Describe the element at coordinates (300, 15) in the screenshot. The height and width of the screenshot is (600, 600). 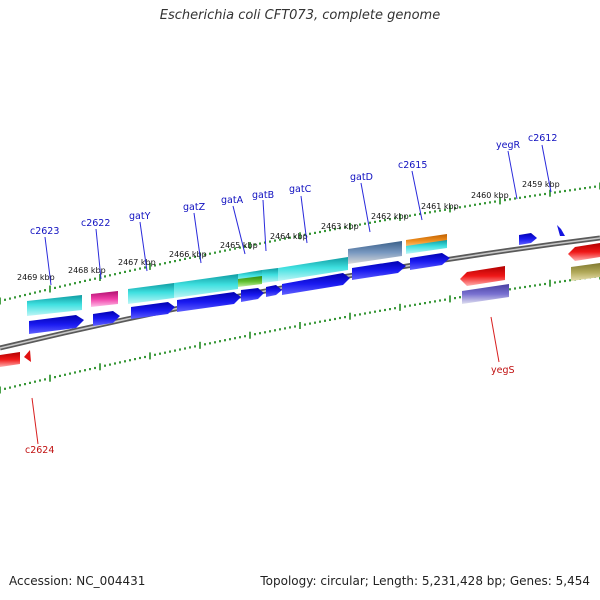
I see `page-title: Escherichia coli CFT073, complete genome` at that location.